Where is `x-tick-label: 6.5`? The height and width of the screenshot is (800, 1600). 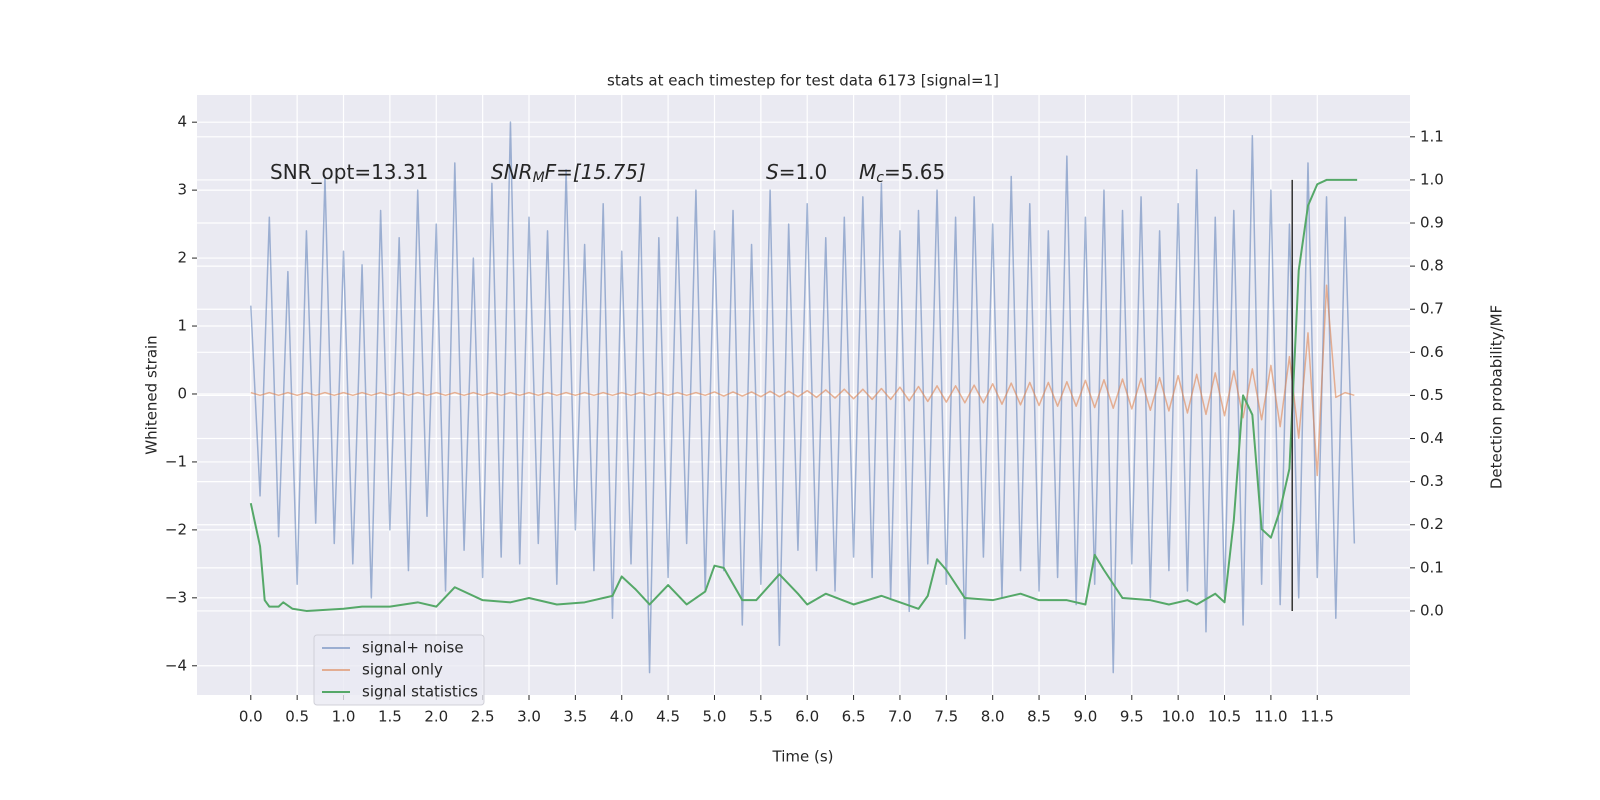
x-tick-label: 6.5 is located at coordinates (854, 717).